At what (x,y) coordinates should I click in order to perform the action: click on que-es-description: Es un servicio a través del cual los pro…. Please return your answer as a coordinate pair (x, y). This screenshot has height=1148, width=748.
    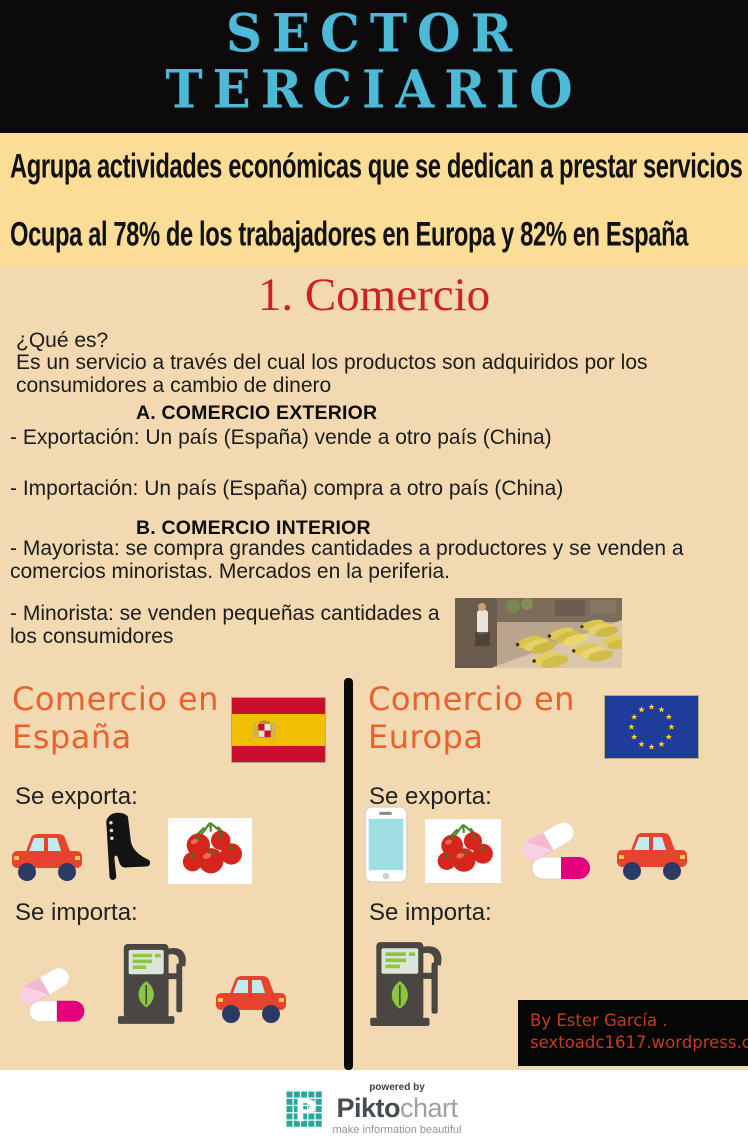
    Looking at the image, I should click on (332, 374).